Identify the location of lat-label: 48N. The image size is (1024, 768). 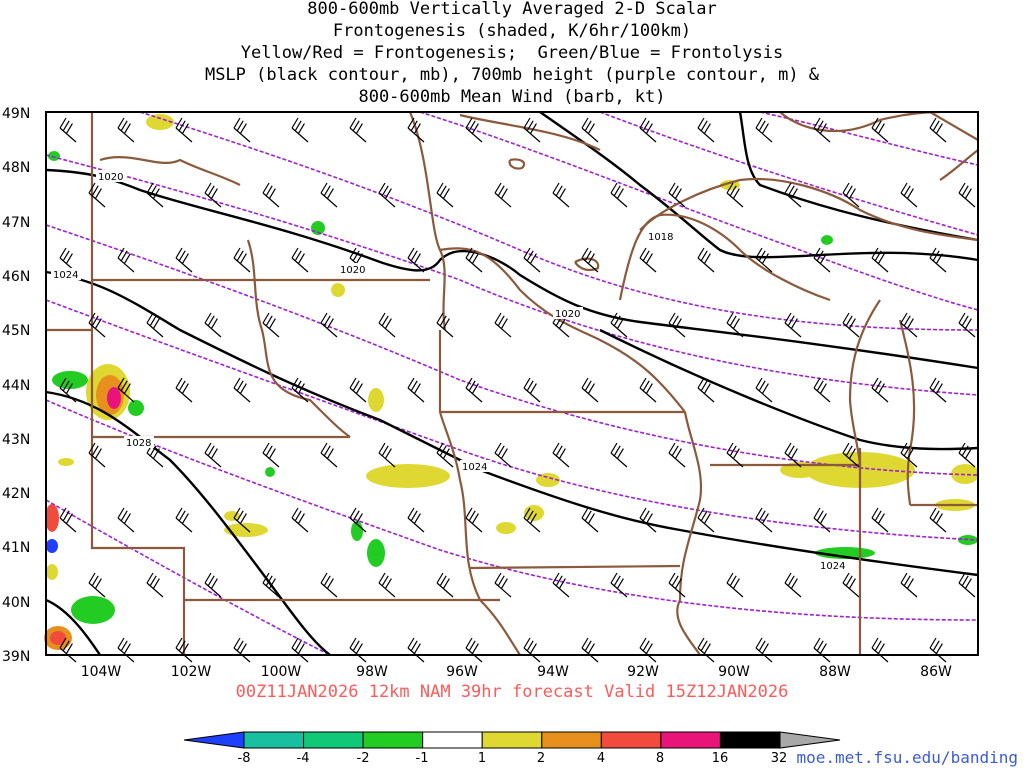
(16, 168).